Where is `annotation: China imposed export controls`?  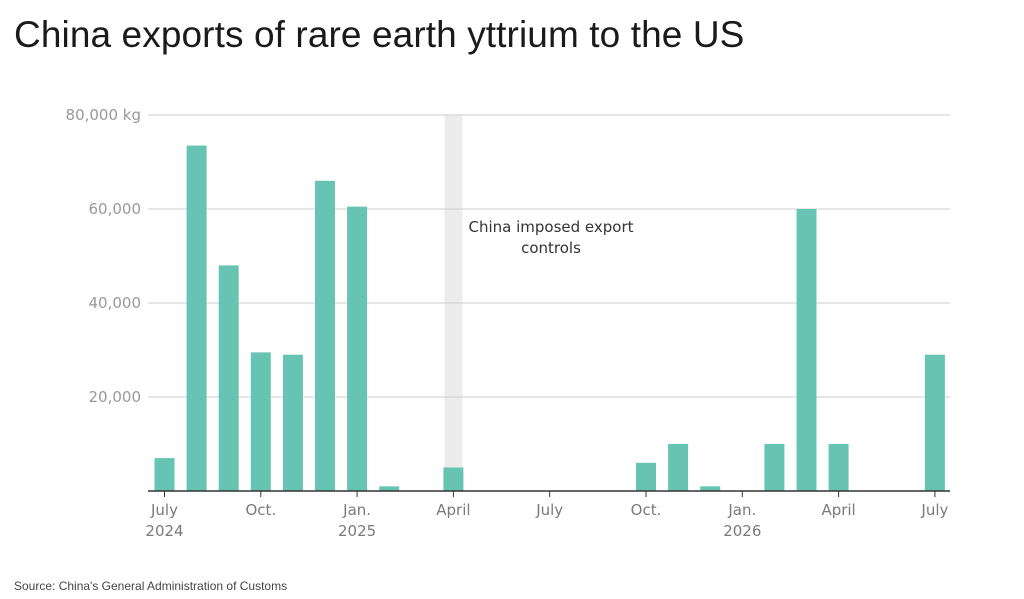
annotation: China imposed export controls is located at coordinates (550, 237).